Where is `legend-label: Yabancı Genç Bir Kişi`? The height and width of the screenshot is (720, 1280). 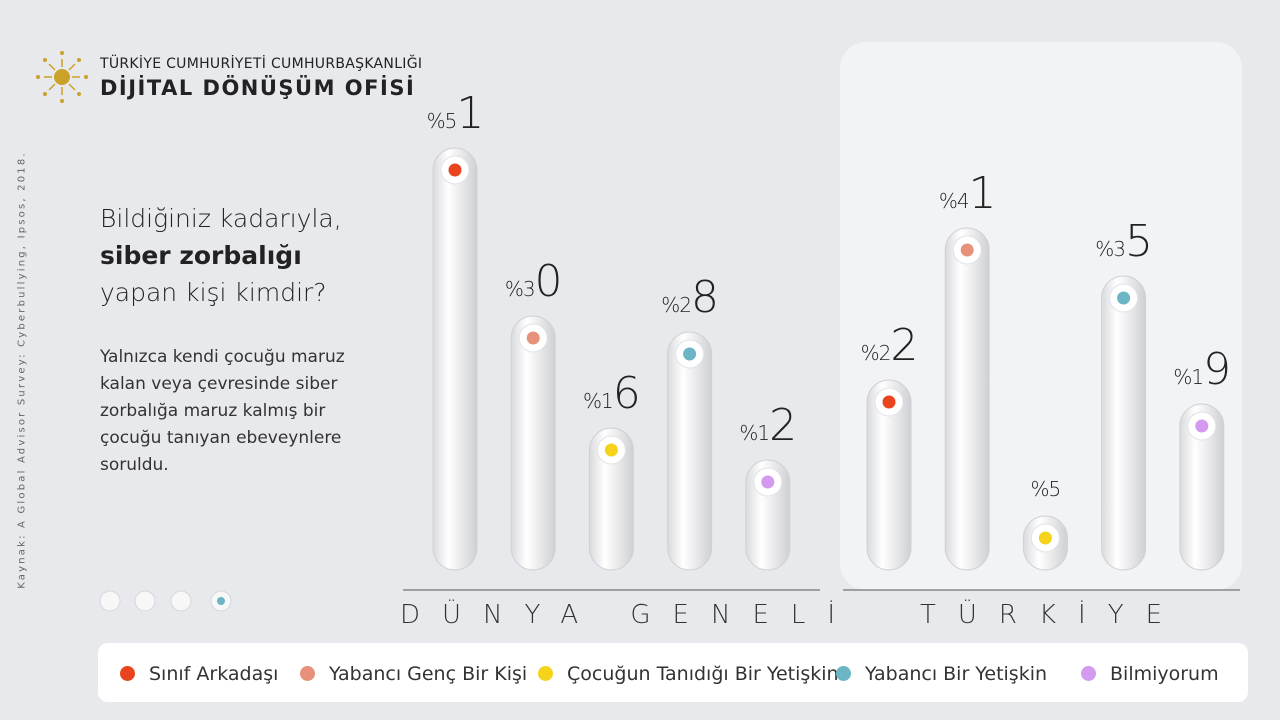 legend-label: Yabancı Genç Bir Kişi is located at coordinates (428, 674).